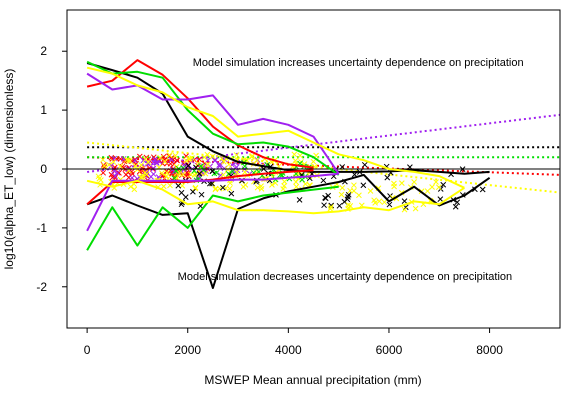 The height and width of the screenshot is (406, 565). What do you see at coordinates (389, 350) in the screenshot?
I see `x-tick-label: 6000` at bounding box center [389, 350].